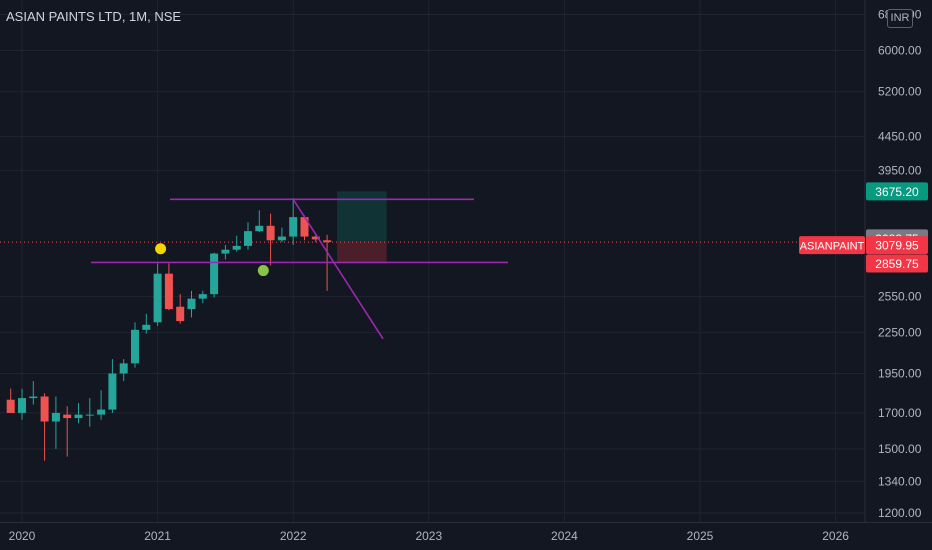 This screenshot has width=932, height=550. Describe the element at coordinates (338, 269) in the screenshot. I see `falling-trendline` at that location.